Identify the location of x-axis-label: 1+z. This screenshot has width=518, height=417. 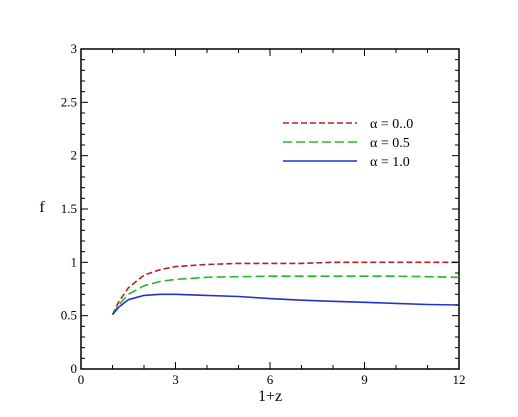
(270, 396).